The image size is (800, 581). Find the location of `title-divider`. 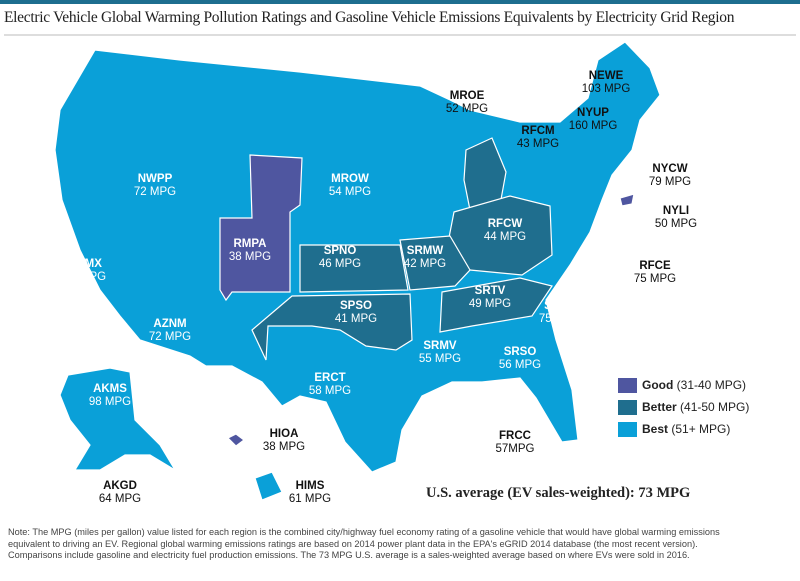

title-divider is located at coordinates (400, 35).